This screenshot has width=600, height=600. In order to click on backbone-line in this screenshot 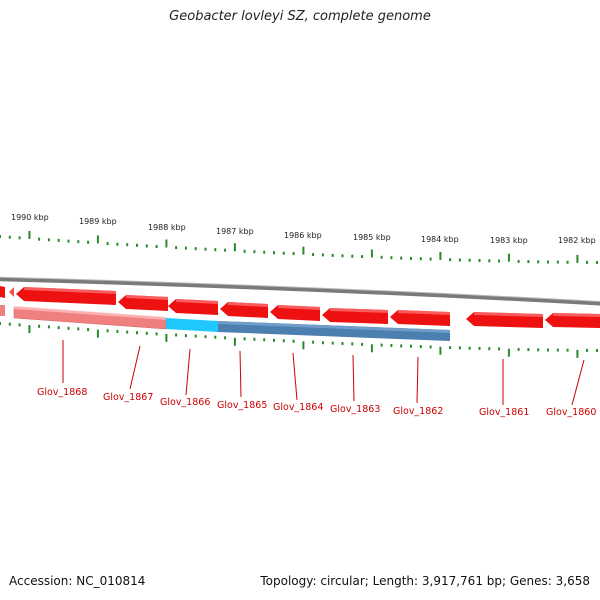, I will do `click(300, 291)`.